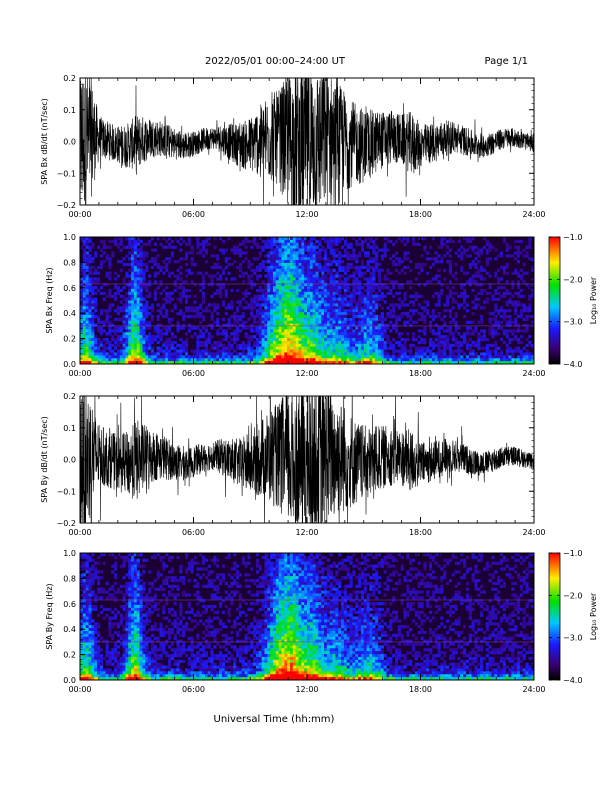  I want to click on waveform-by, so click(307, 459).